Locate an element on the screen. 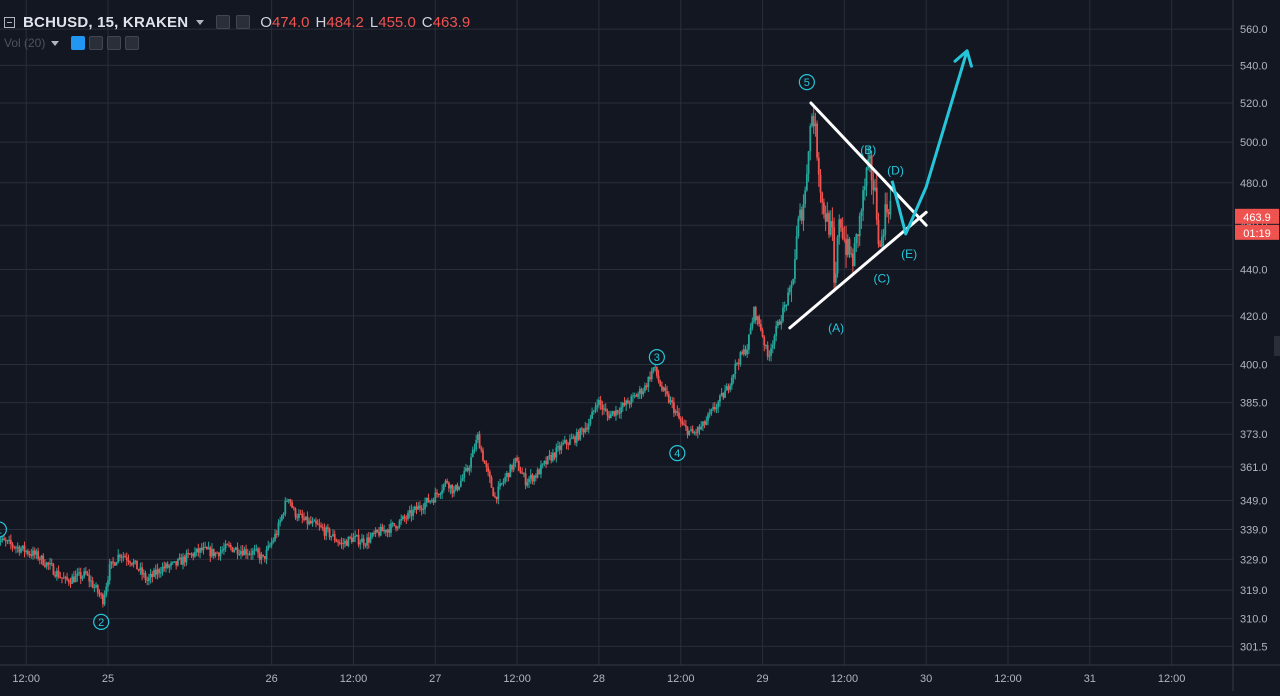  settings-icon is located at coordinates (223, 22).